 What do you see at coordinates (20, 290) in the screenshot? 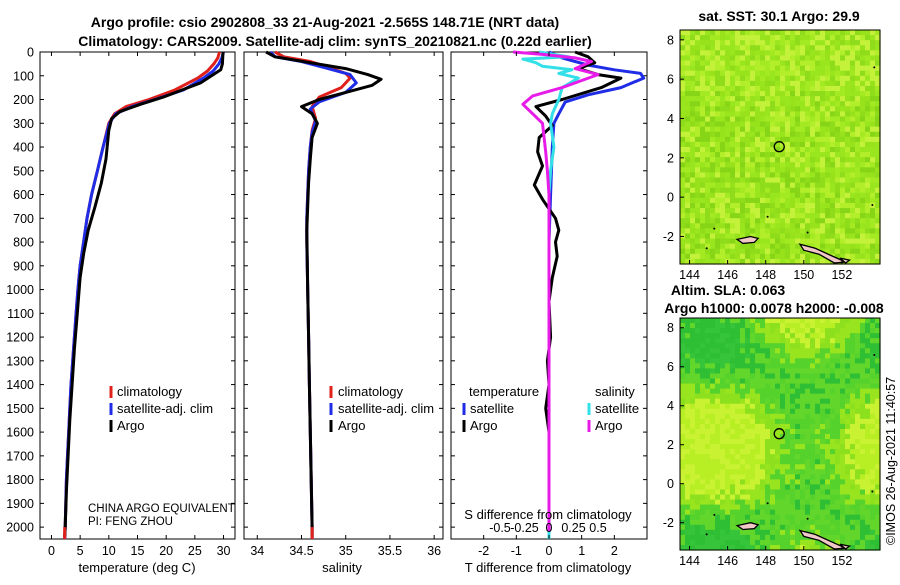
I see `y-tick-label: 1000` at bounding box center [20, 290].